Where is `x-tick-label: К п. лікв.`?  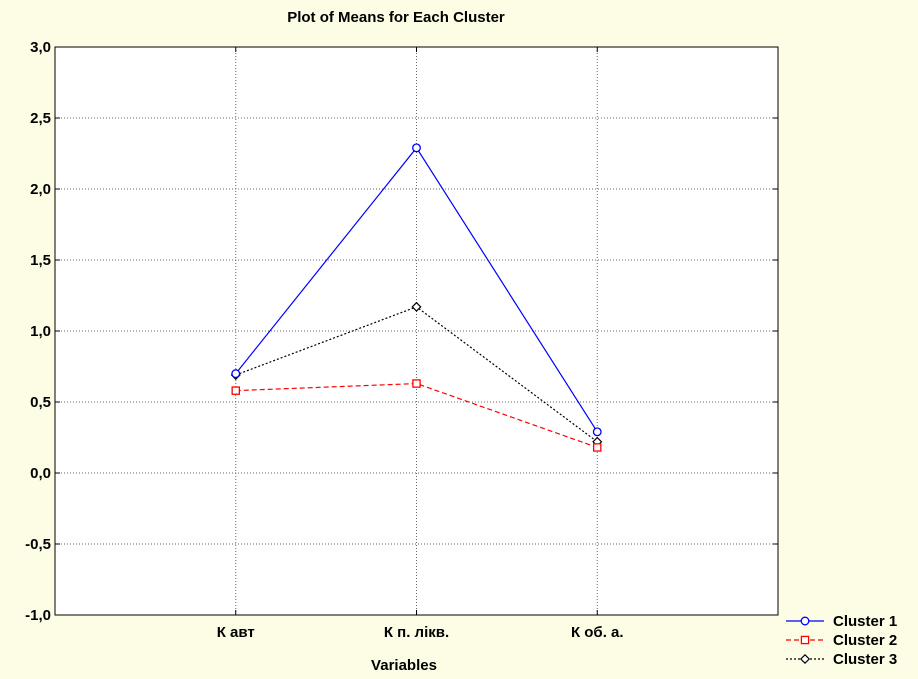
x-tick-label: К п. лікв. is located at coordinates (416, 632).